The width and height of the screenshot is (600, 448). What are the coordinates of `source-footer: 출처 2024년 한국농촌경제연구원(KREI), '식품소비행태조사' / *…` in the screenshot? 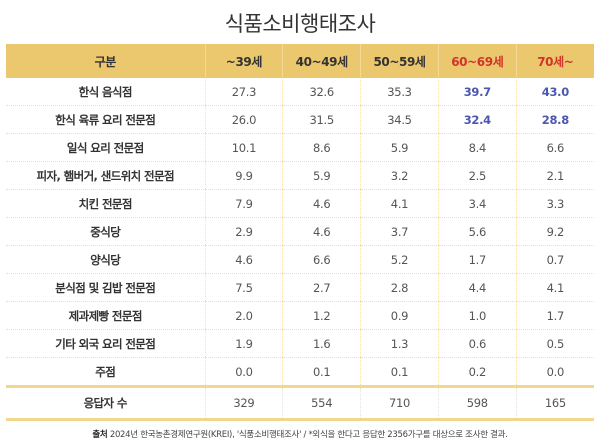 It's located at (300, 434).